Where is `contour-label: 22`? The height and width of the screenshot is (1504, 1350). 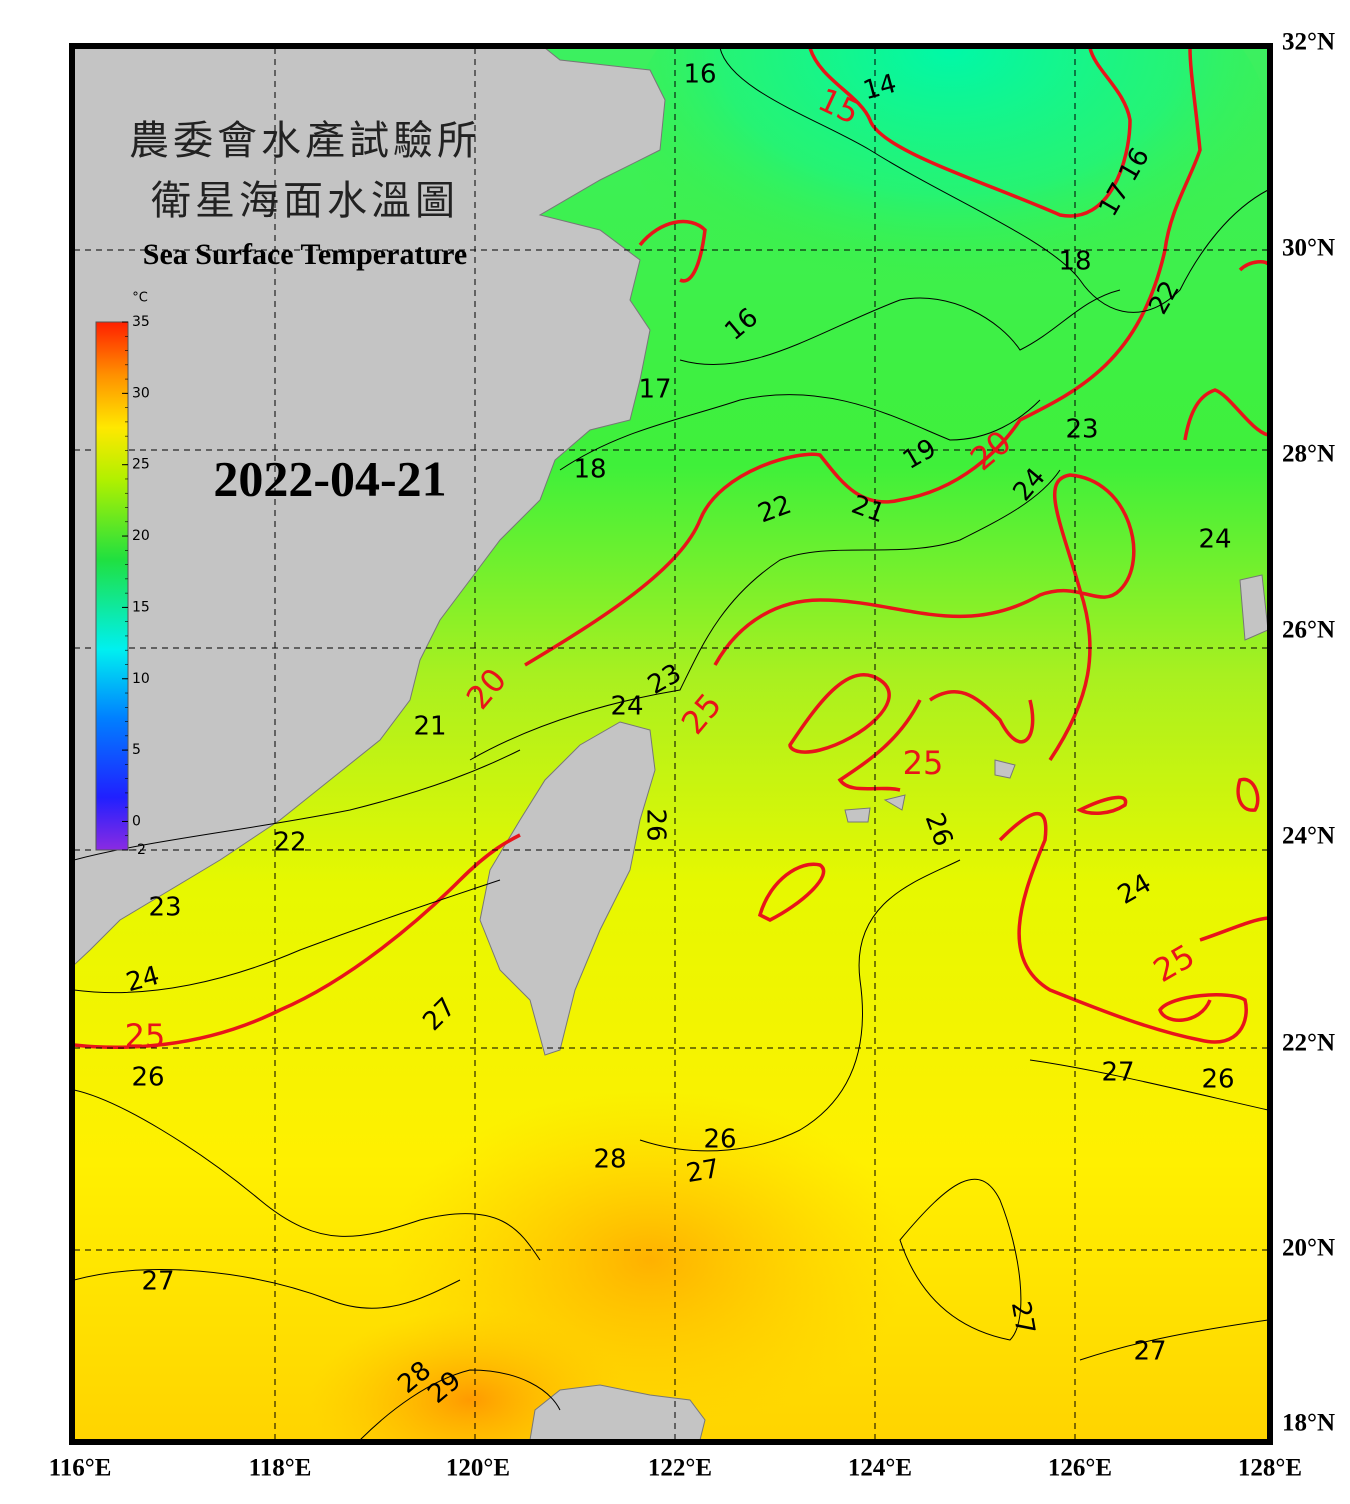
contour-label: 22 is located at coordinates (289, 843).